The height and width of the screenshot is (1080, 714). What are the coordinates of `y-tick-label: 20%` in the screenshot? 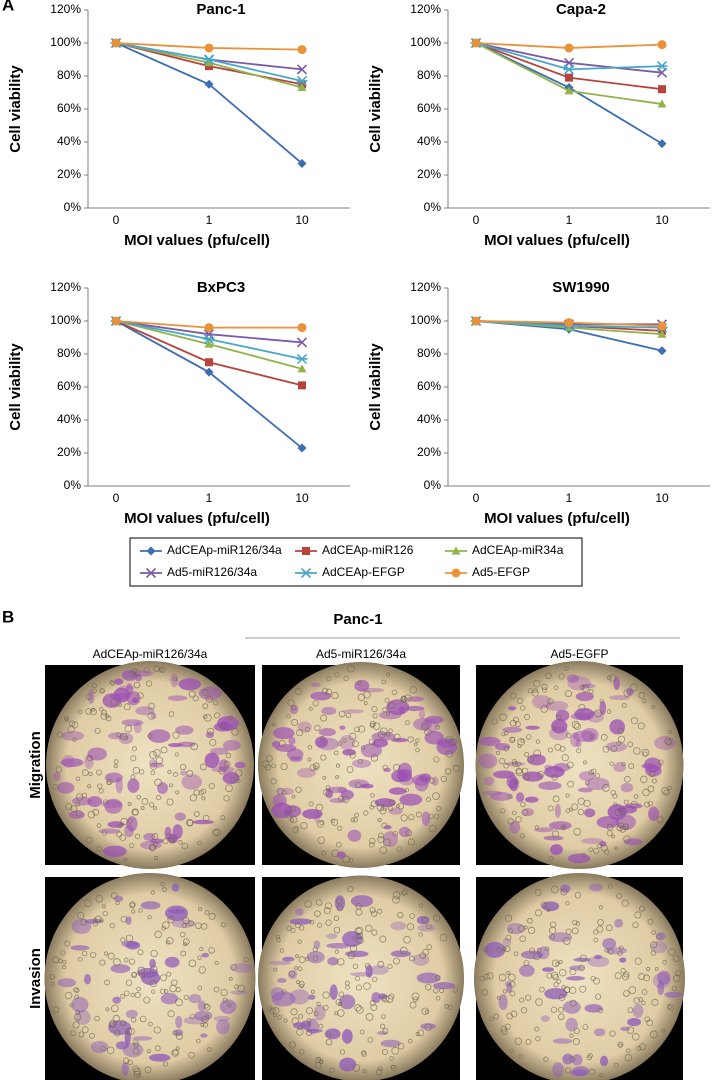 It's located at (429, 452).